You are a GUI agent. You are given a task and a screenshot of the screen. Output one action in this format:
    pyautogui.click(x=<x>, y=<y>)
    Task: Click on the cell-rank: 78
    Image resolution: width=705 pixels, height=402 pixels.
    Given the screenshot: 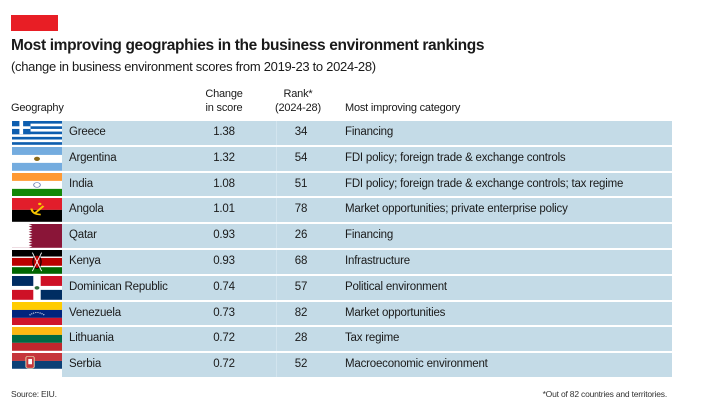 What is the action you would take?
    pyautogui.click(x=301, y=209)
    